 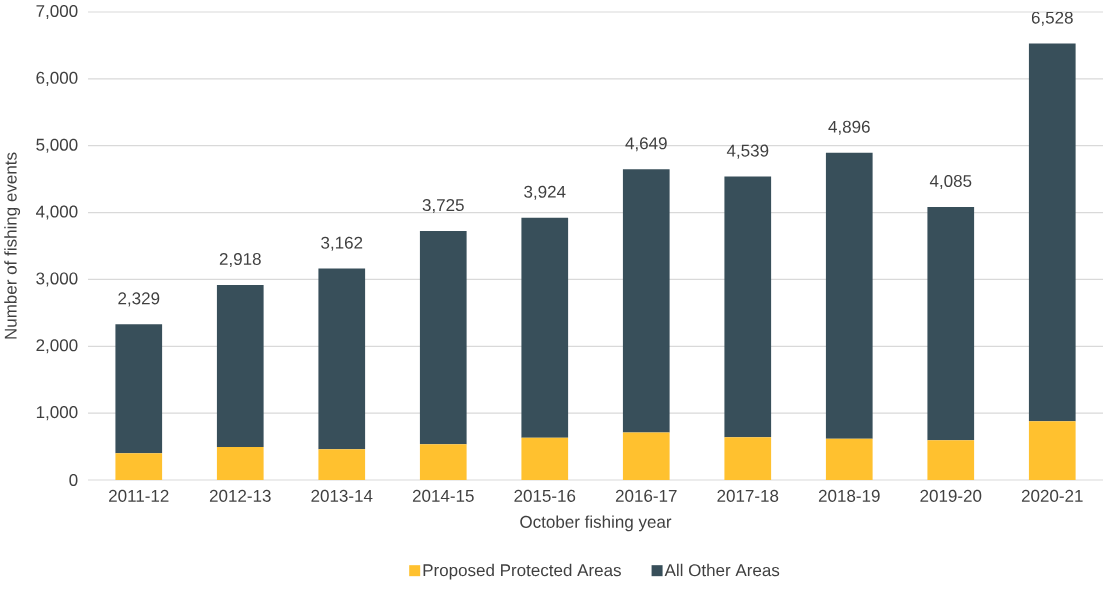 What do you see at coordinates (722, 570) in the screenshot?
I see `legend-label: All Other Areas` at bounding box center [722, 570].